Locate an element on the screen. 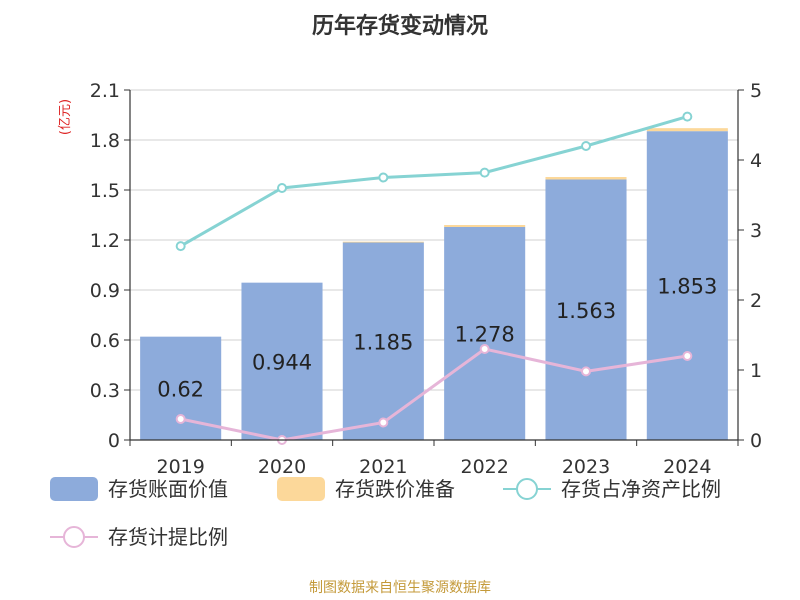 This screenshot has width=800, height=600. chart-title: 历年存货变动情况 is located at coordinates (400, 26).